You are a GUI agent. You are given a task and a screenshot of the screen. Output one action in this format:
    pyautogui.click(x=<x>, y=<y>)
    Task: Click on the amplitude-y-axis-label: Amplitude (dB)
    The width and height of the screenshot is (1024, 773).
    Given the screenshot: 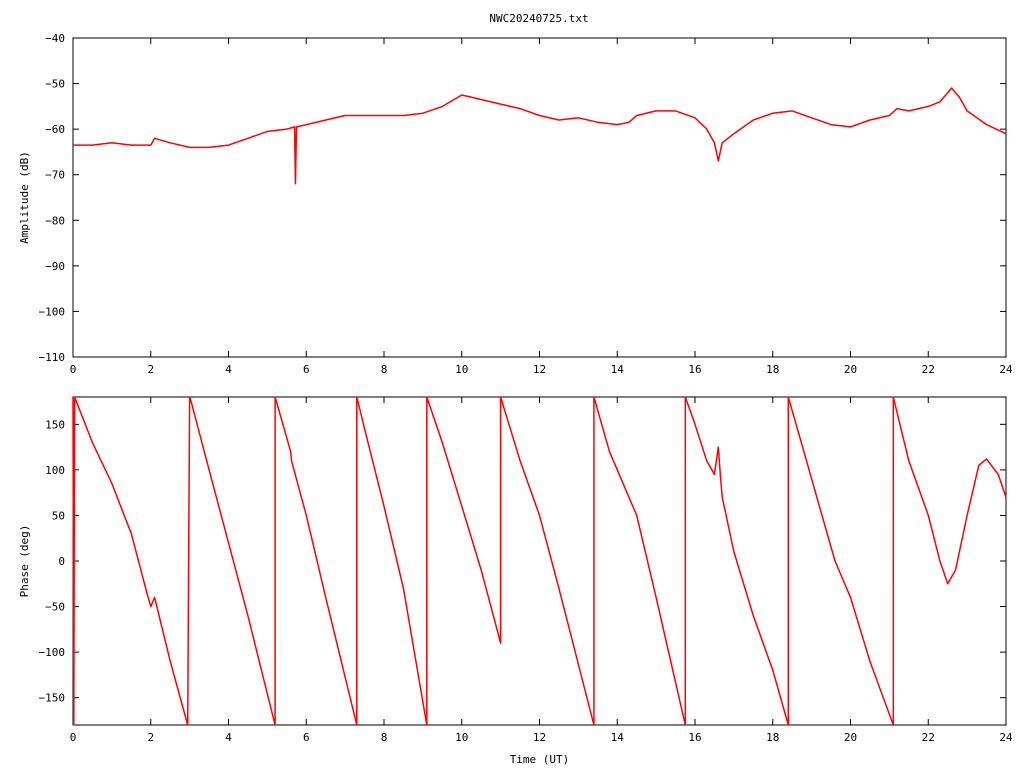 What is the action you would take?
    pyautogui.click(x=24, y=197)
    